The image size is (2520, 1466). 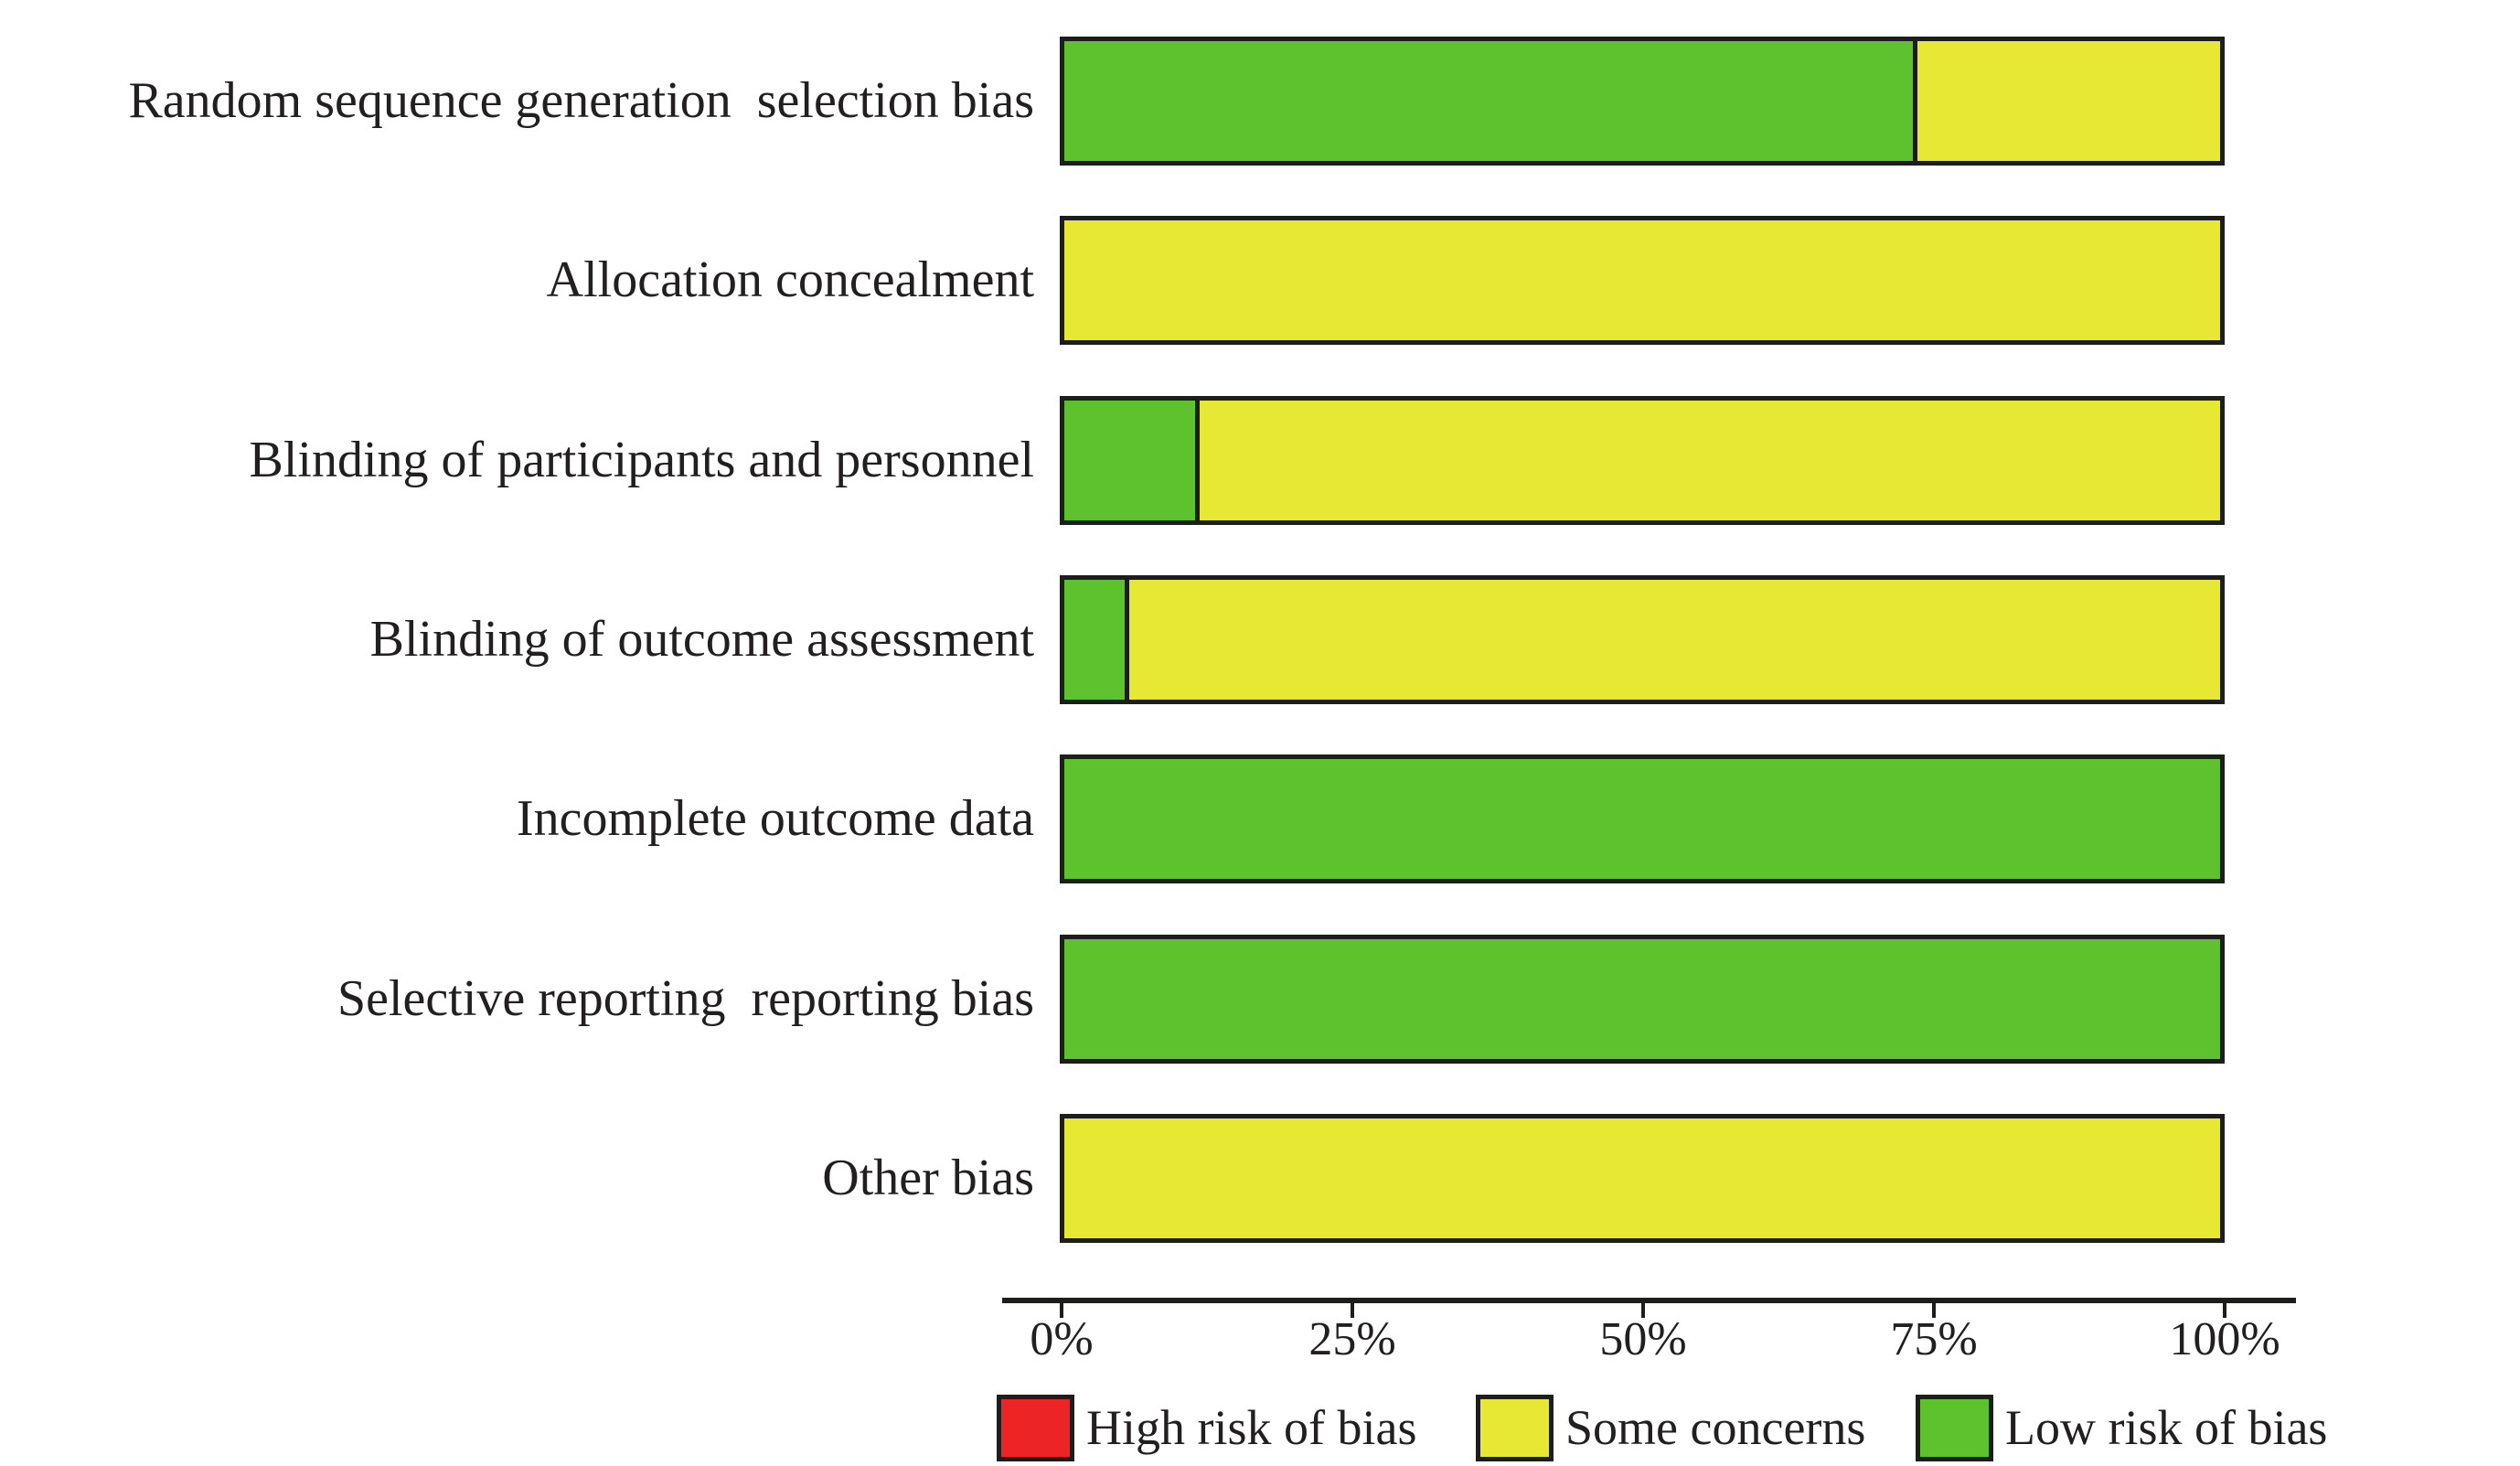 I want to click on axis-tick-label: 50%, so click(x=1643, y=1339).